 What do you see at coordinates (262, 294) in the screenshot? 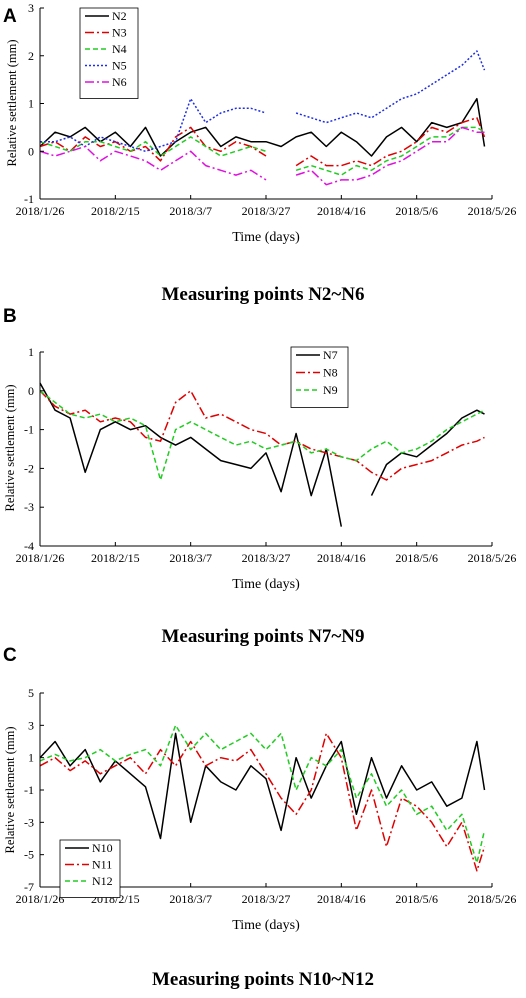
I see `panel-caption: Measuring points N2~N6` at bounding box center [262, 294].